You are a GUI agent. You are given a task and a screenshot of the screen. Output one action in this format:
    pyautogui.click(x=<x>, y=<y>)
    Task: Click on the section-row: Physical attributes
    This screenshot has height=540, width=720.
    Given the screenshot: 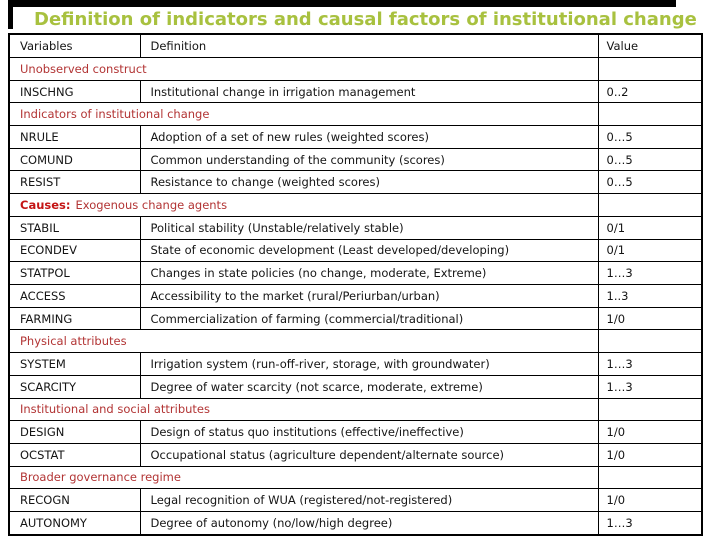 What is the action you would take?
    pyautogui.click(x=355, y=341)
    